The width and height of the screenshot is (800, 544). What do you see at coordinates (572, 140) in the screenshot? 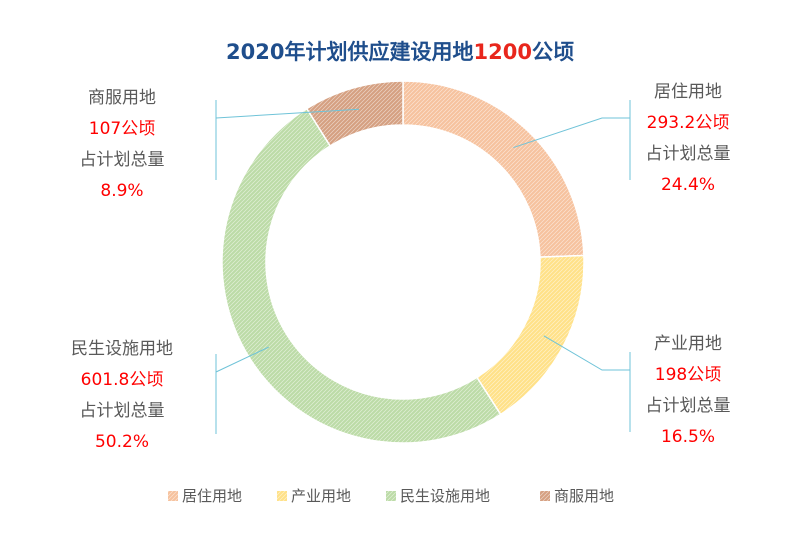
I see `leader-residential` at bounding box center [572, 140].